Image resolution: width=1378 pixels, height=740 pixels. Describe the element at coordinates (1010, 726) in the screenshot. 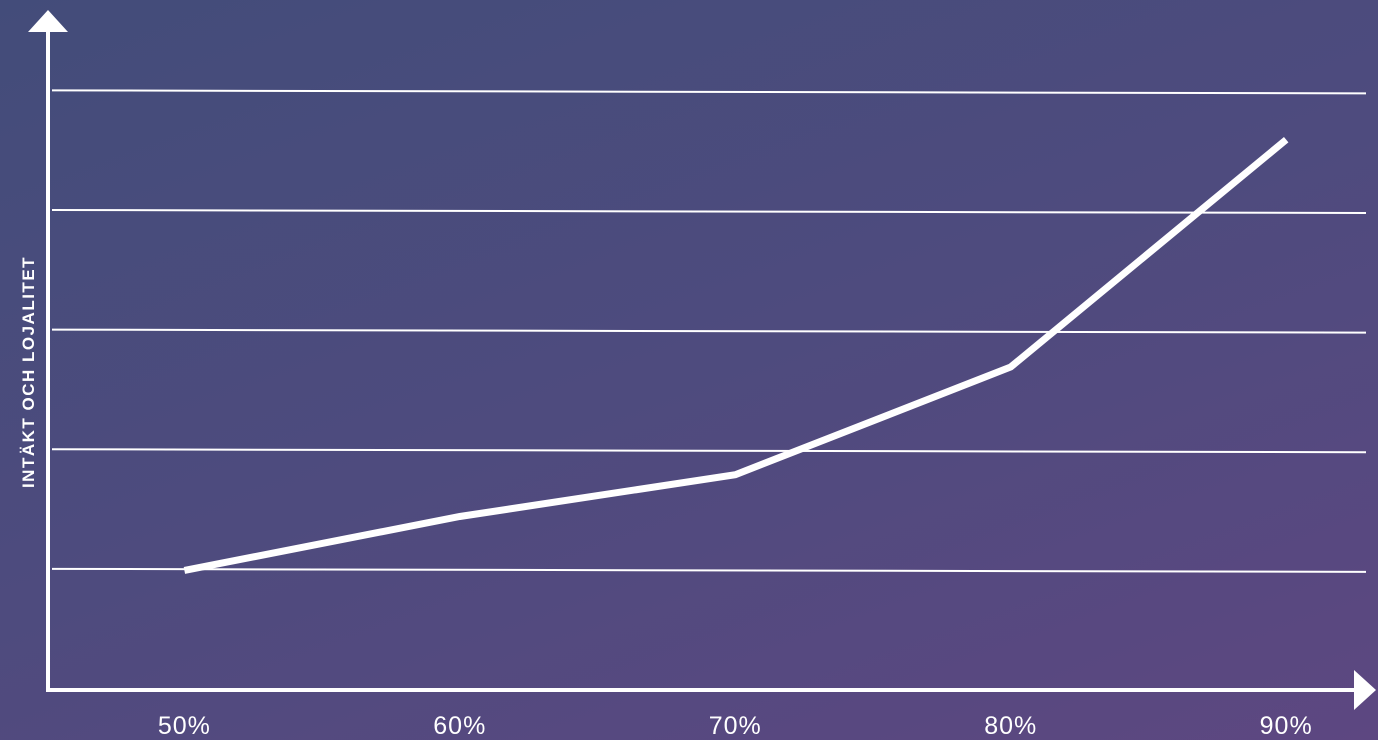

I see `x-tick-label-4: 80%` at that location.